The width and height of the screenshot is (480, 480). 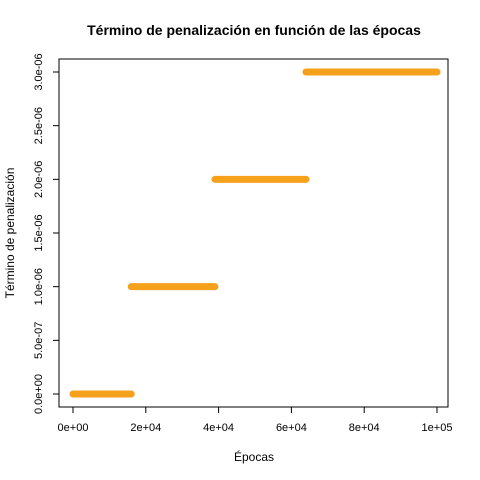 I want to click on x-axis-label: Épocas, so click(x=254, y=456).